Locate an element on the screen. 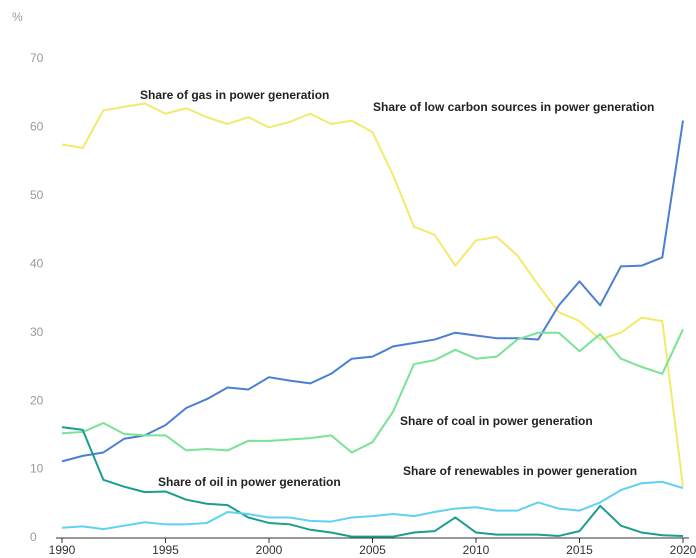 The height and width of the screenshot is (558, 696). x-tick-label: 2020 is located at coordinates (683, 550).